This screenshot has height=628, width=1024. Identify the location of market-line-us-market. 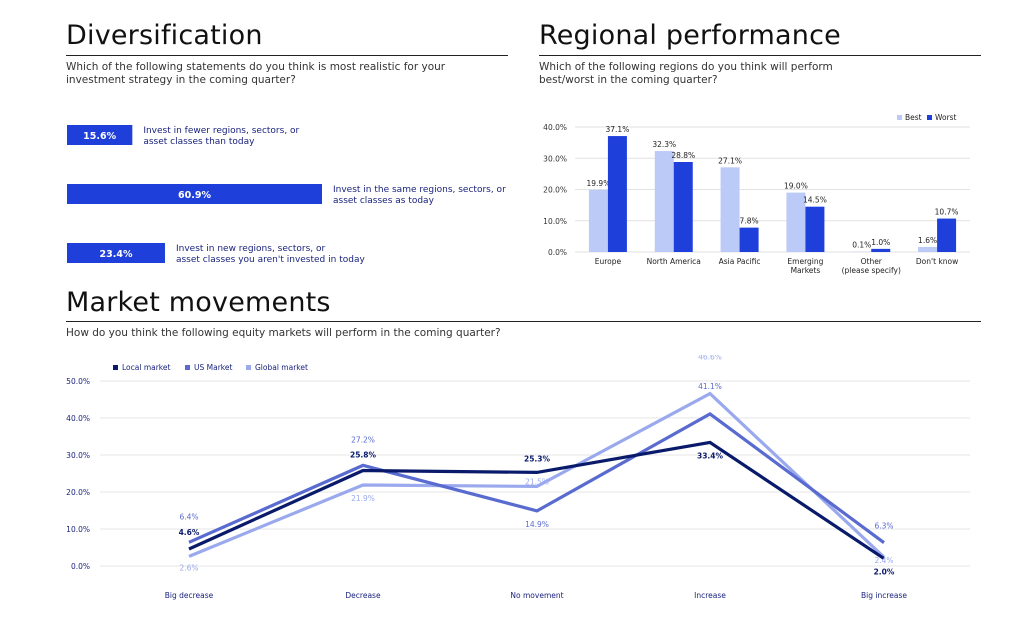
(536, 478).